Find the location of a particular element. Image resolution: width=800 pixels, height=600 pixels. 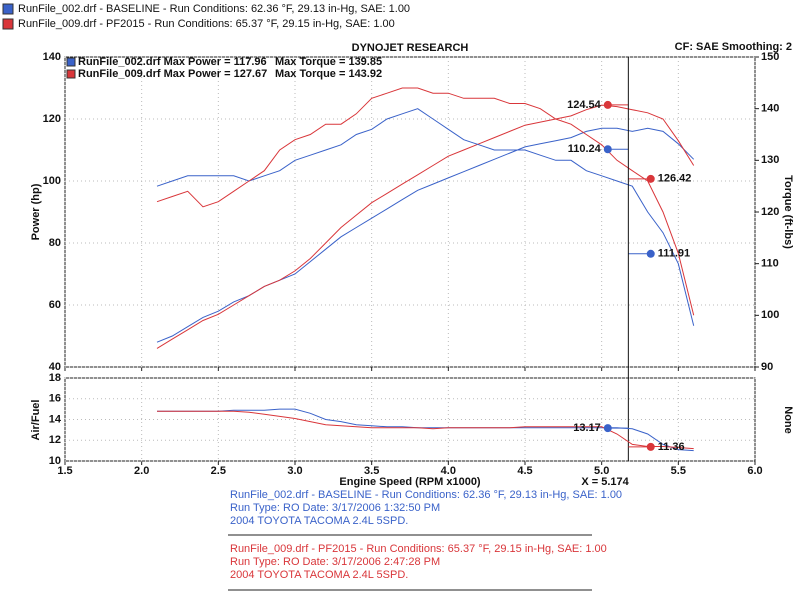

x-tick-label: 4.0 is located at coordinates (448, 471).